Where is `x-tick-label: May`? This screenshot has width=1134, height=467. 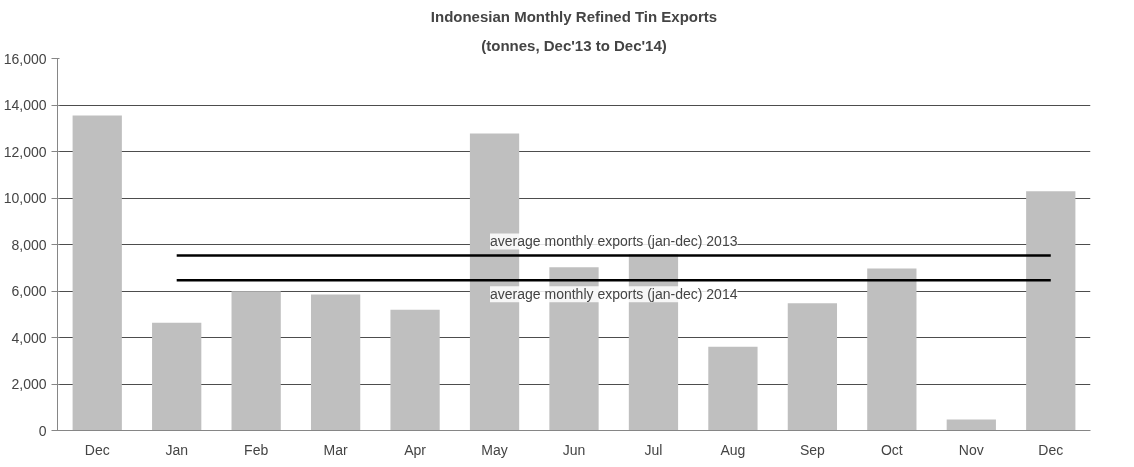 x-tick-label: May is located at coordinates (494, 449).